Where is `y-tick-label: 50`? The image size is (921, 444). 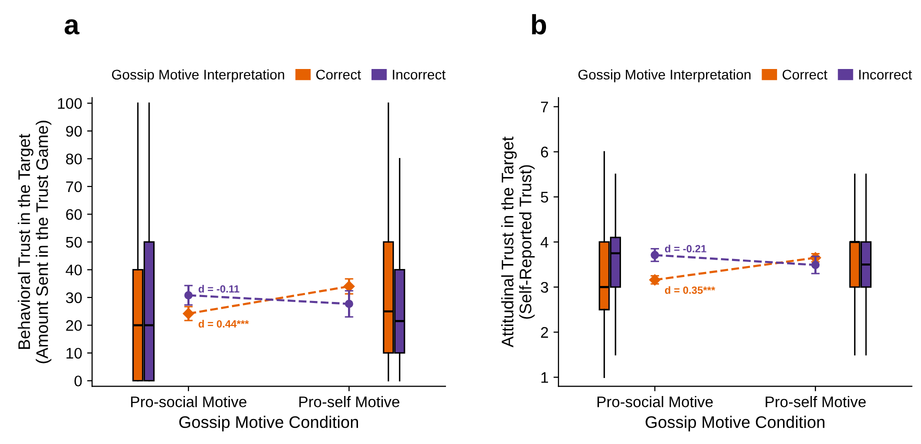
y-tick-label: 50 is located at coordinates (74, 242).